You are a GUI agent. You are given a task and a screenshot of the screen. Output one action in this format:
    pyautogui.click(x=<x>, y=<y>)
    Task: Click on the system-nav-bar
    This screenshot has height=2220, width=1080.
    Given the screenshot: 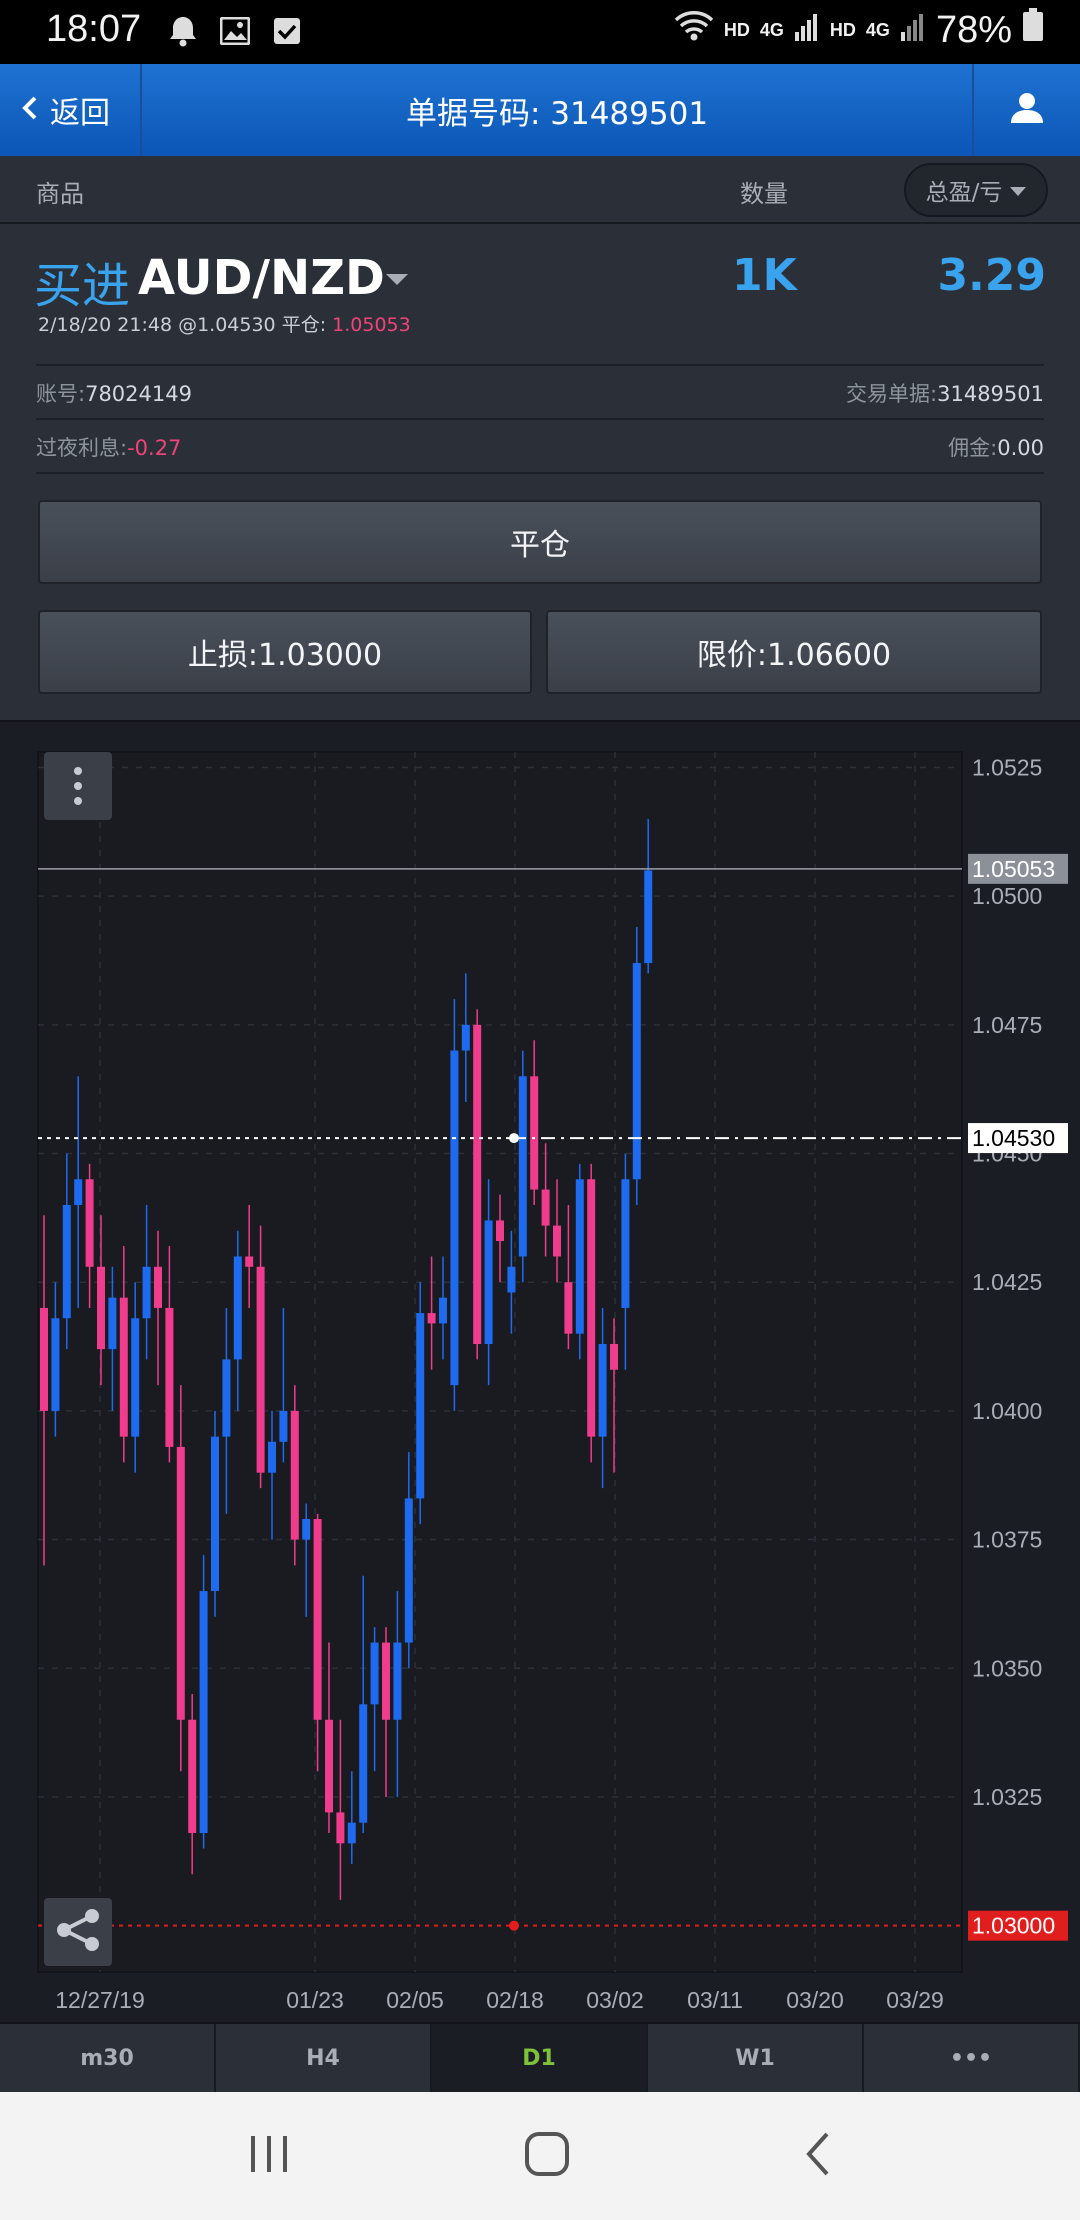 What is the action you would take?
    pyautogui.click(x=540, y=2156)
    